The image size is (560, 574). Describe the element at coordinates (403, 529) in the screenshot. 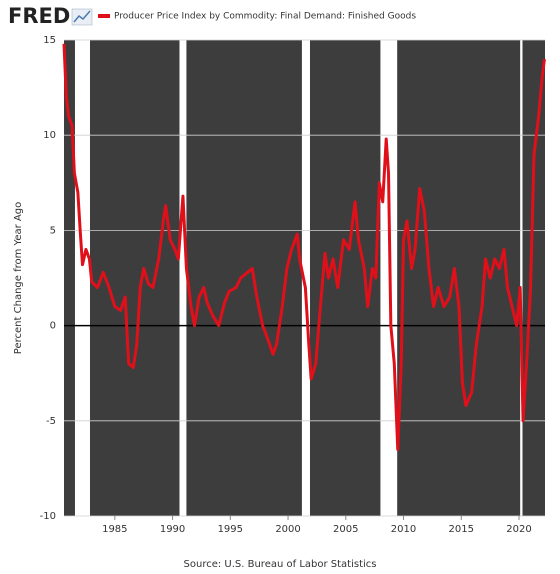

I see `x-tick-label: 2010` at that location.